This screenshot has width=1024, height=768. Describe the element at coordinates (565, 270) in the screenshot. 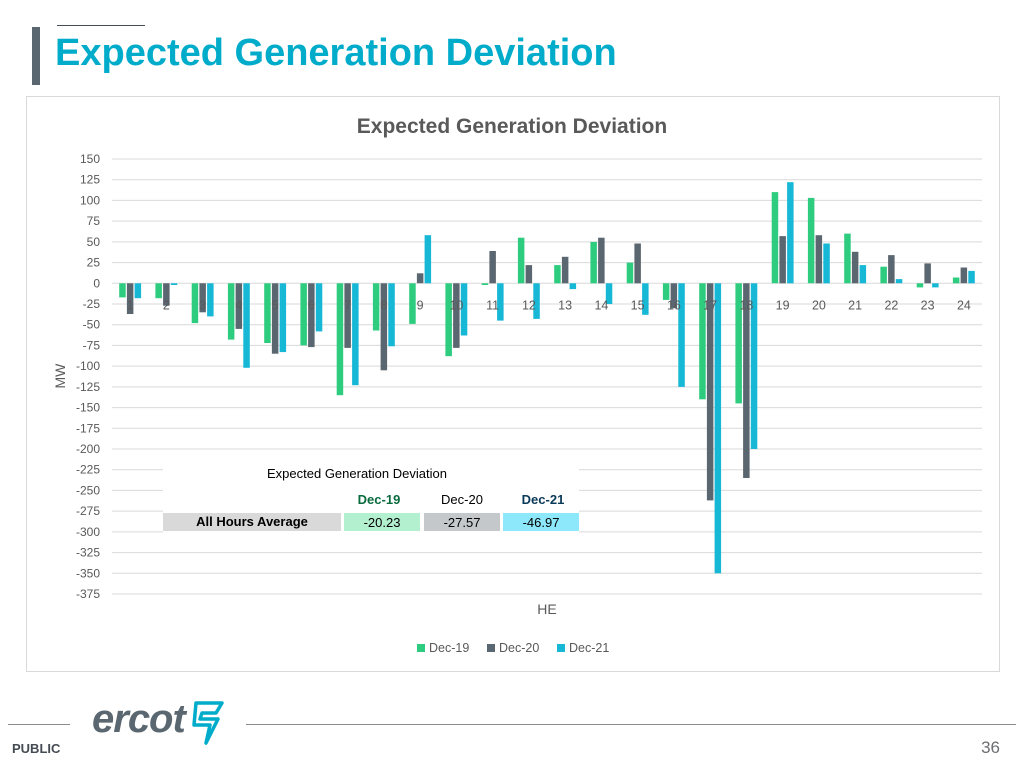

I see `bar-dec-20-he13` at that location.